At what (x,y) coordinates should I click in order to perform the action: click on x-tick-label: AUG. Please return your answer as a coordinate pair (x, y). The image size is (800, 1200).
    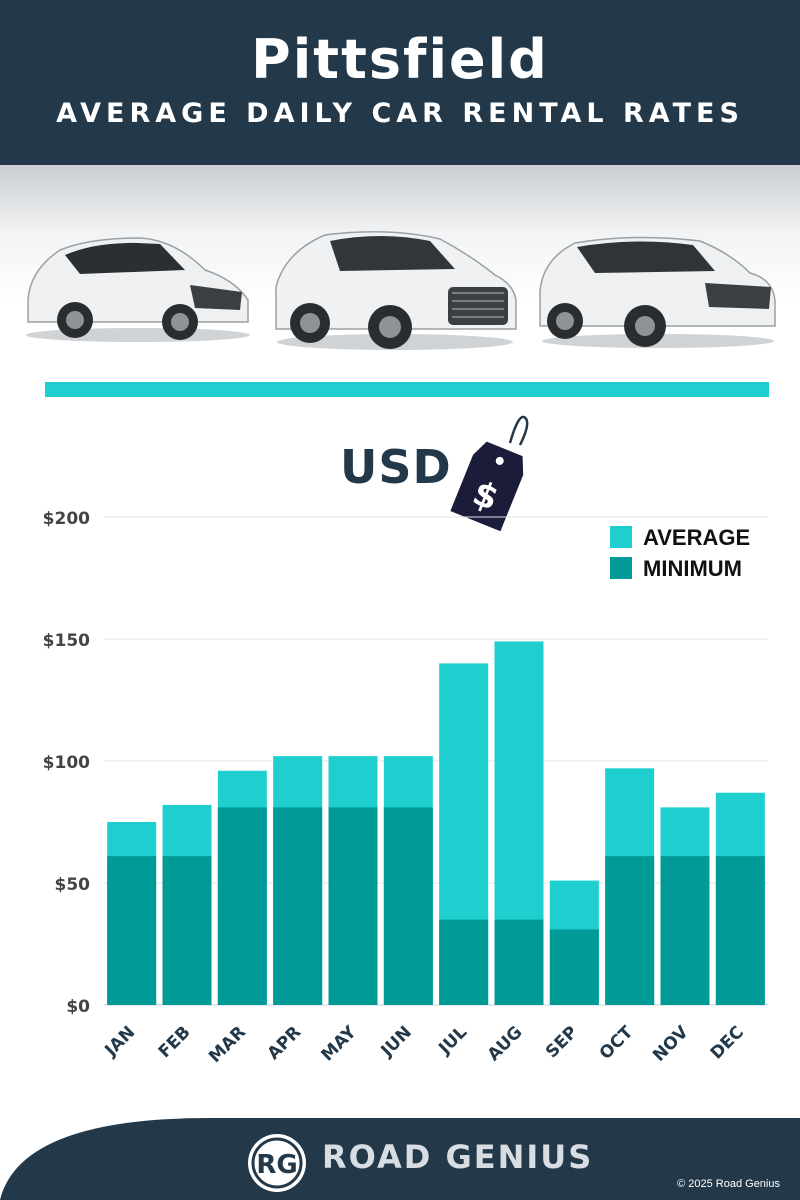
    Looking at the image, I should click on (505, 1043).